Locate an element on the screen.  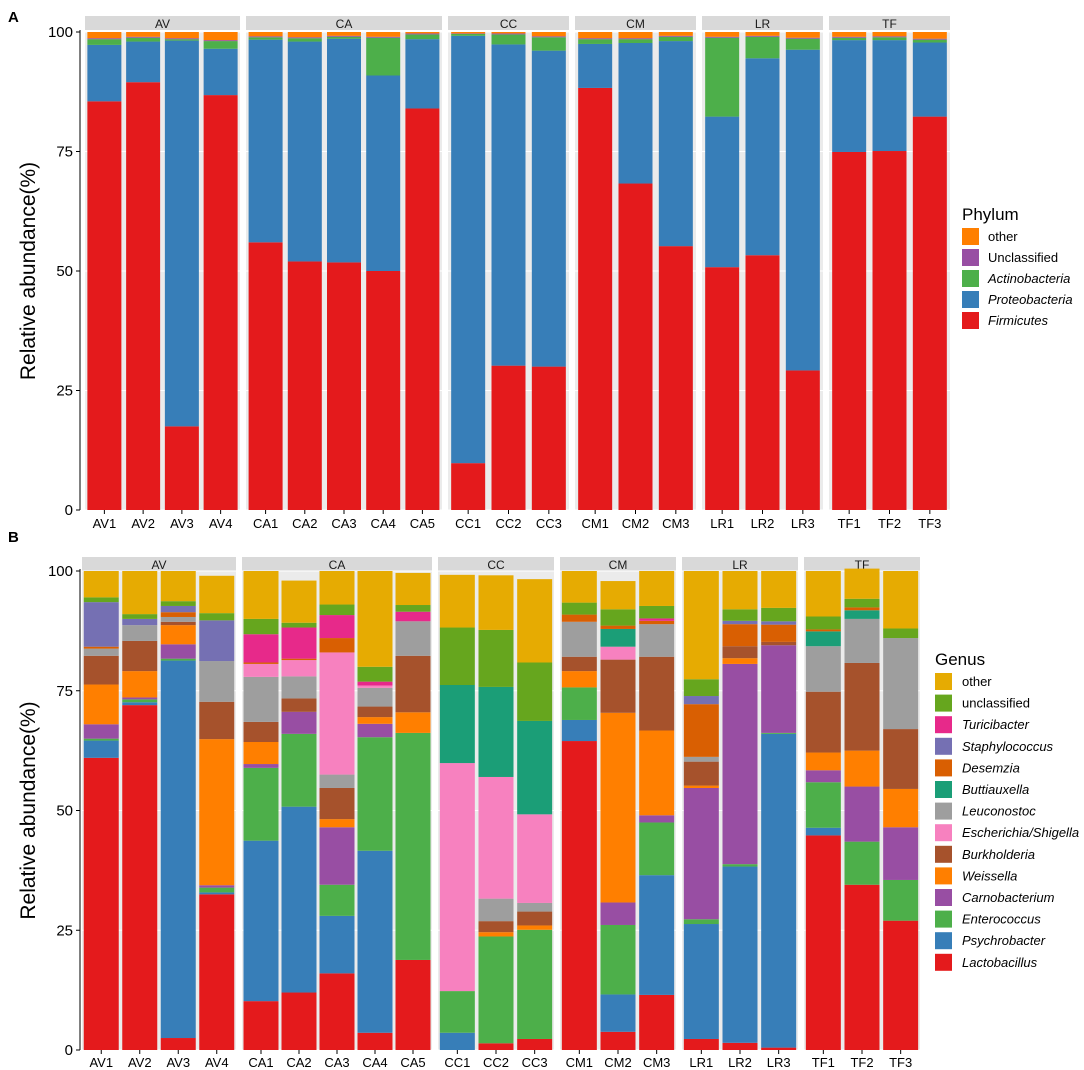
bar-segment-buttiauxella is located at coordinates (496, 731).